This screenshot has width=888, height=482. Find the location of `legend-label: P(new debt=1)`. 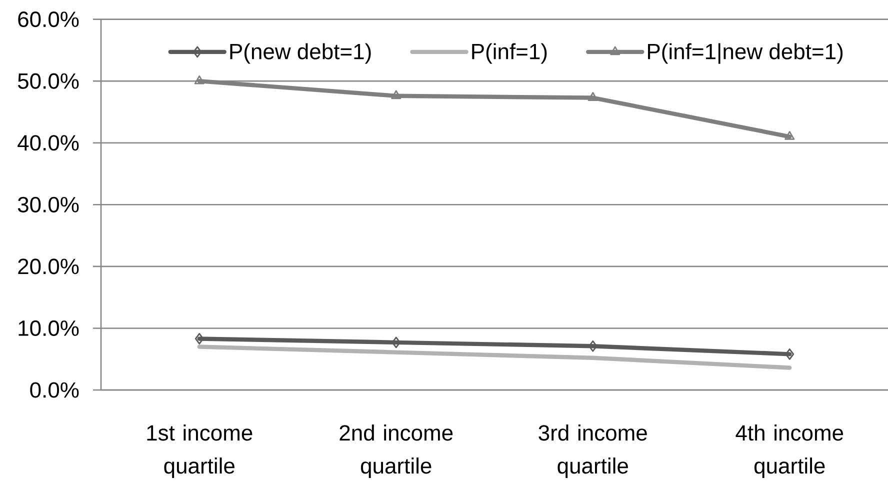

legend-label: P(new debt=1) is located at coordinates (300, 53).